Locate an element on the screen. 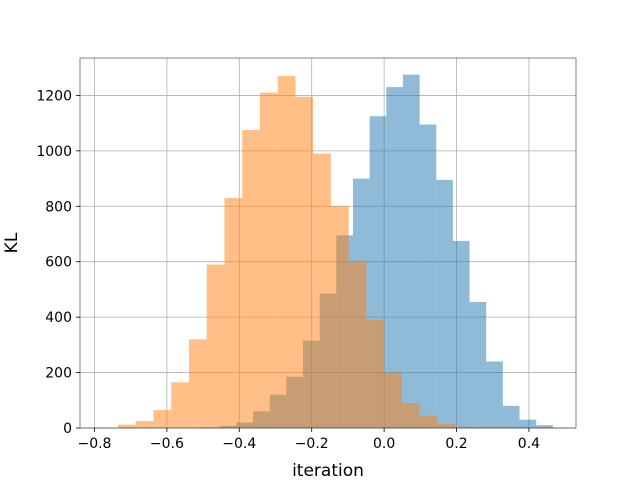  x-axis-label: iteration is located at coordinates (328, 470).